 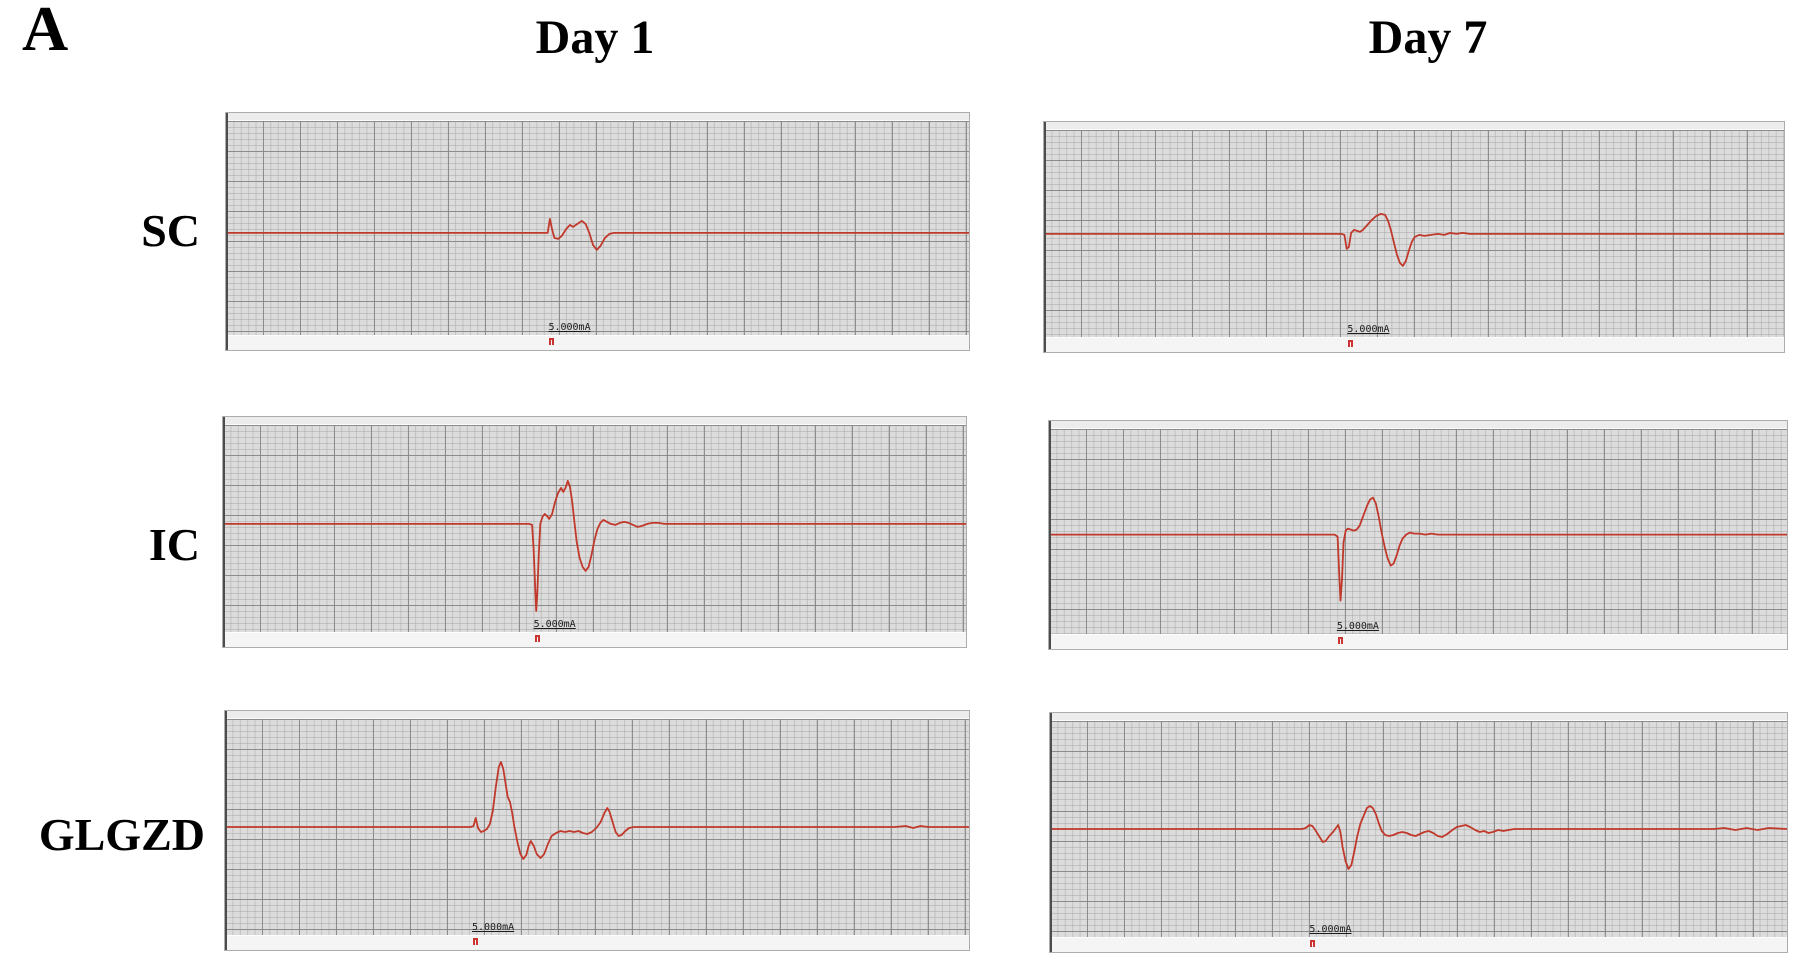 I want to click on trace-panel-sc-day7: 5.000mA, so click(x=1414, y=237).